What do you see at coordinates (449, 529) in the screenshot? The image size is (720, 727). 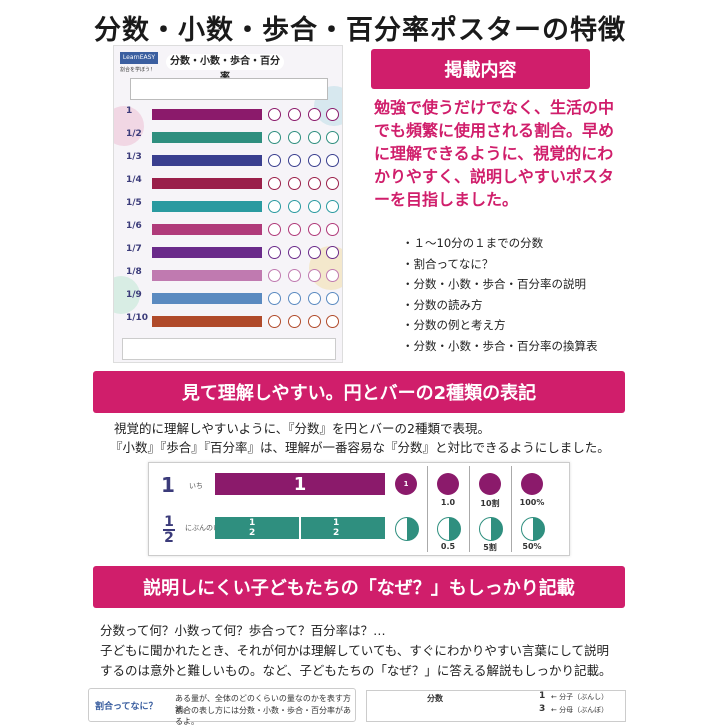 I see `row2-decimal-circle` at bounding box center [449, 529].